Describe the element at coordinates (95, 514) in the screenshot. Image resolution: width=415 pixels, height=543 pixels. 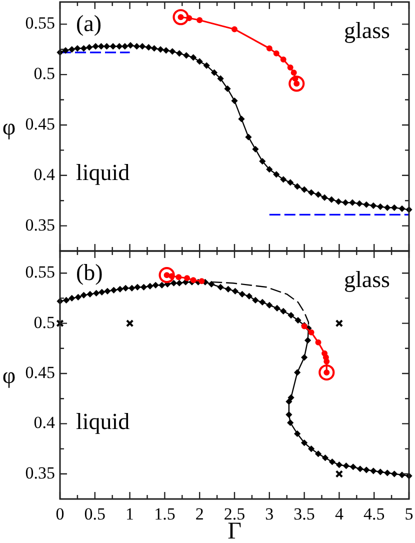
I see `x-tick-label: 0.5` at that location.